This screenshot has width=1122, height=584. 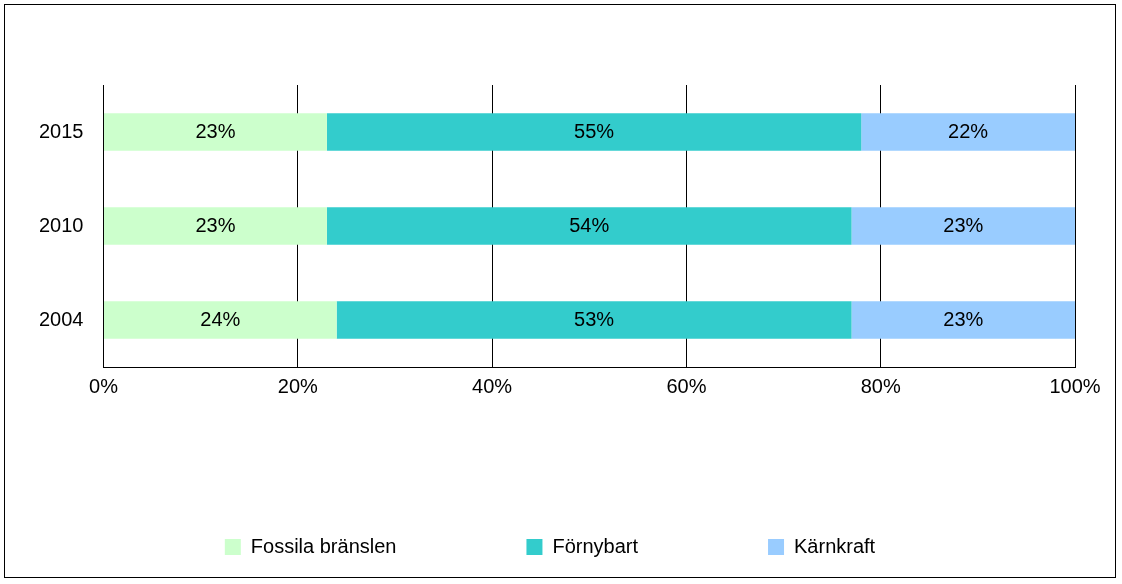 I want to click on data-label: 53%, so click(x=594, y=318).